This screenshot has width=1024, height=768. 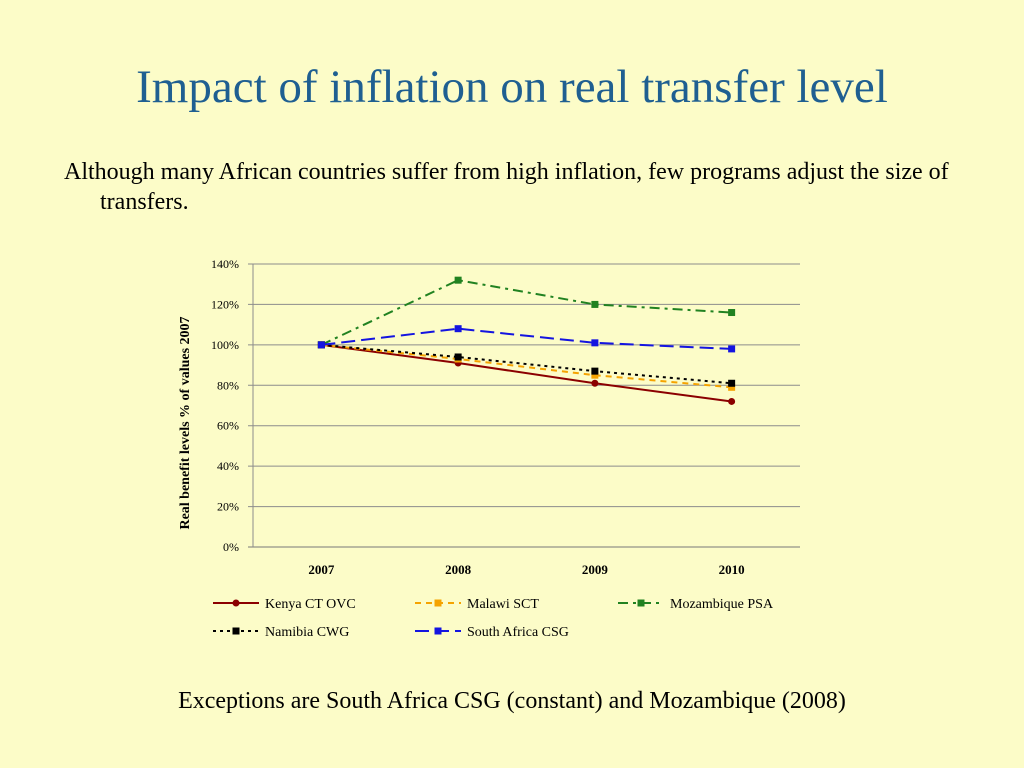 I want to click on y-tick-label: 60%, so click(x=228, y=426).